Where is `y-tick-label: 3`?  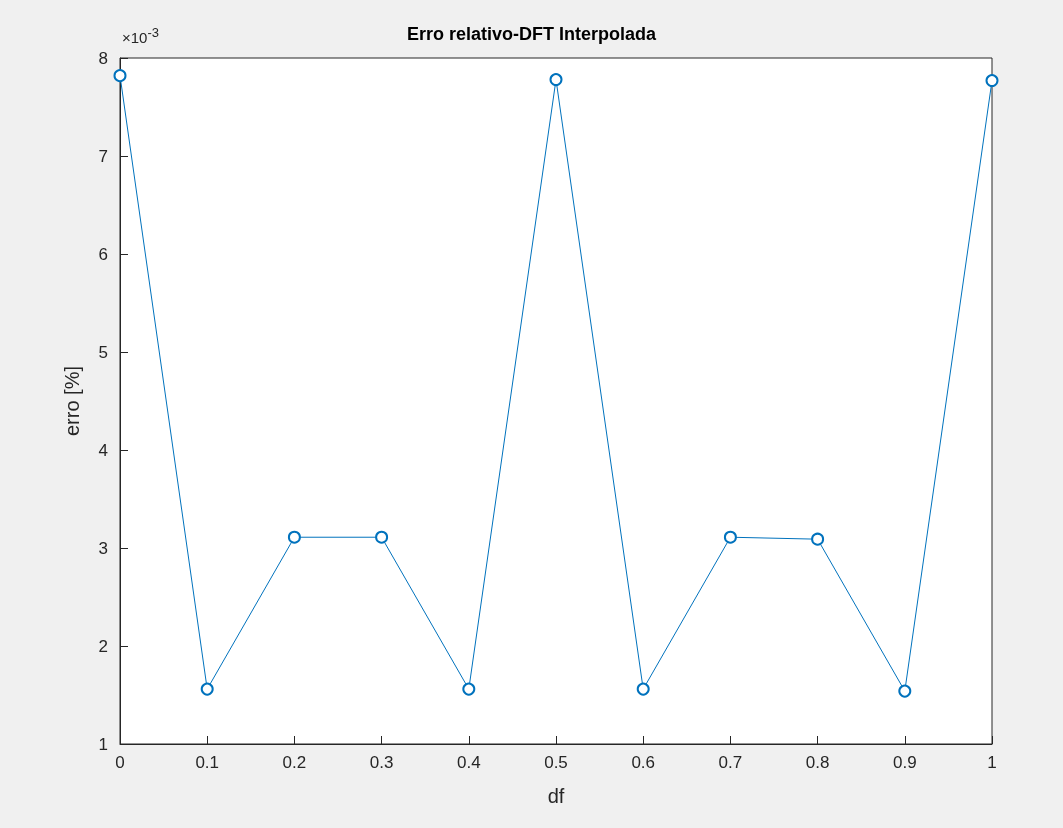 y-tick-label: 3 is located at coordinates (103, 548).